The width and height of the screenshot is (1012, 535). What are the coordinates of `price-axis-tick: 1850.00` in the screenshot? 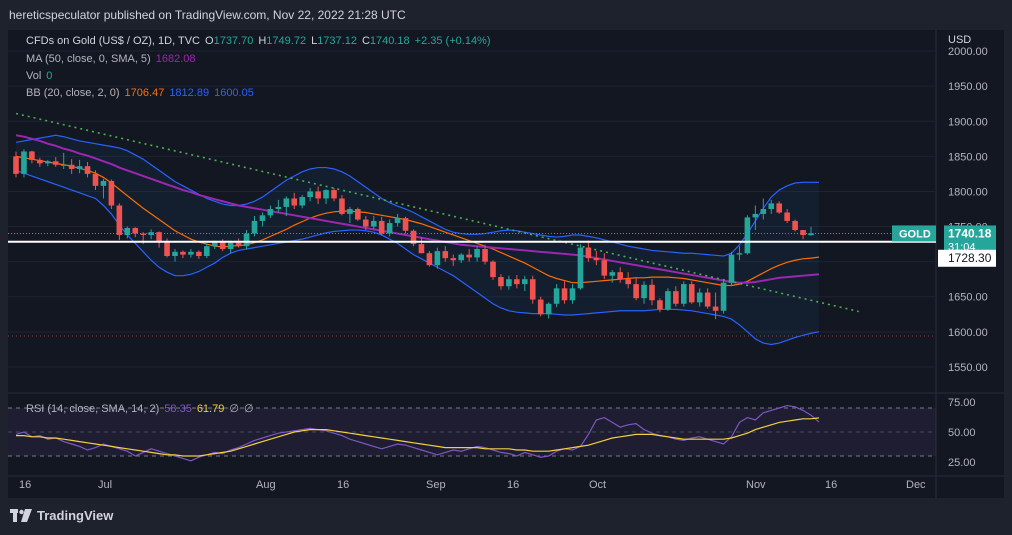 It's located at (968, 157).